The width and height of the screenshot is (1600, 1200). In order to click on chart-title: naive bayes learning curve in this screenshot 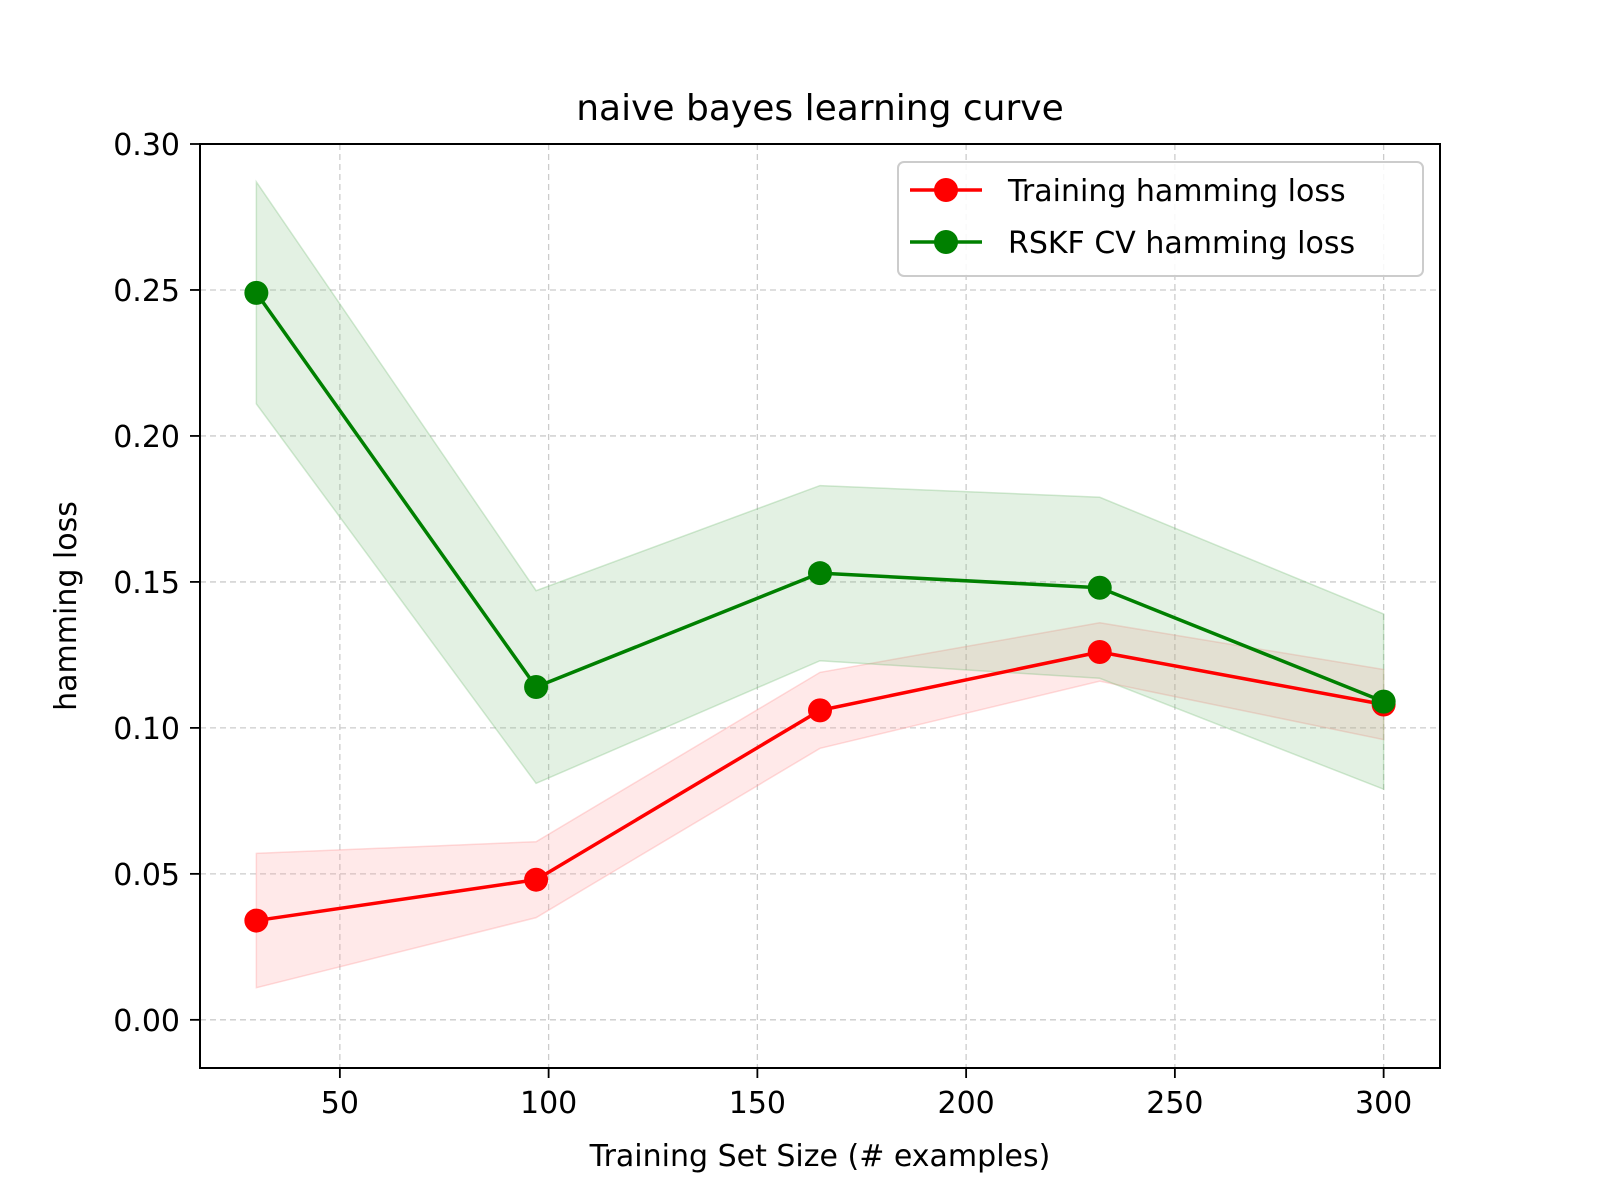, I will do `click(820, 108)`.